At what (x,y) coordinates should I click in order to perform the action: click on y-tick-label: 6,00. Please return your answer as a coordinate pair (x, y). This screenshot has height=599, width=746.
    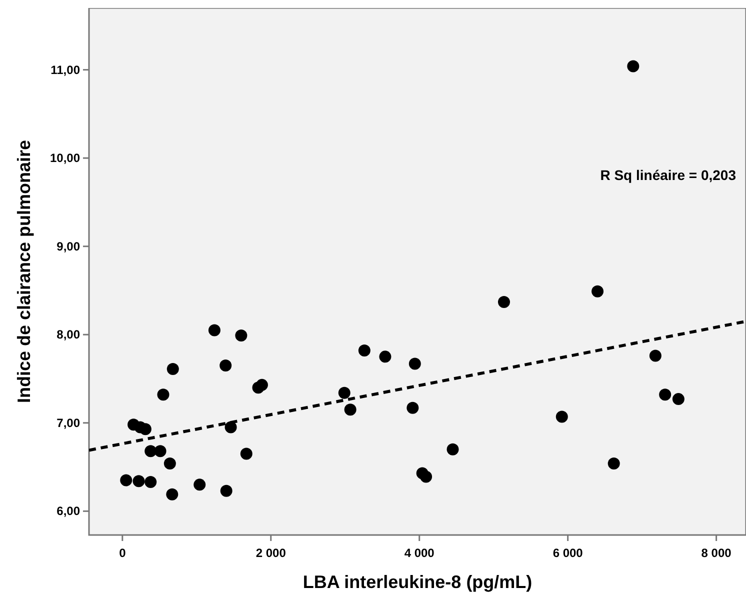
    Looking at the image, I should click on (68, 511).